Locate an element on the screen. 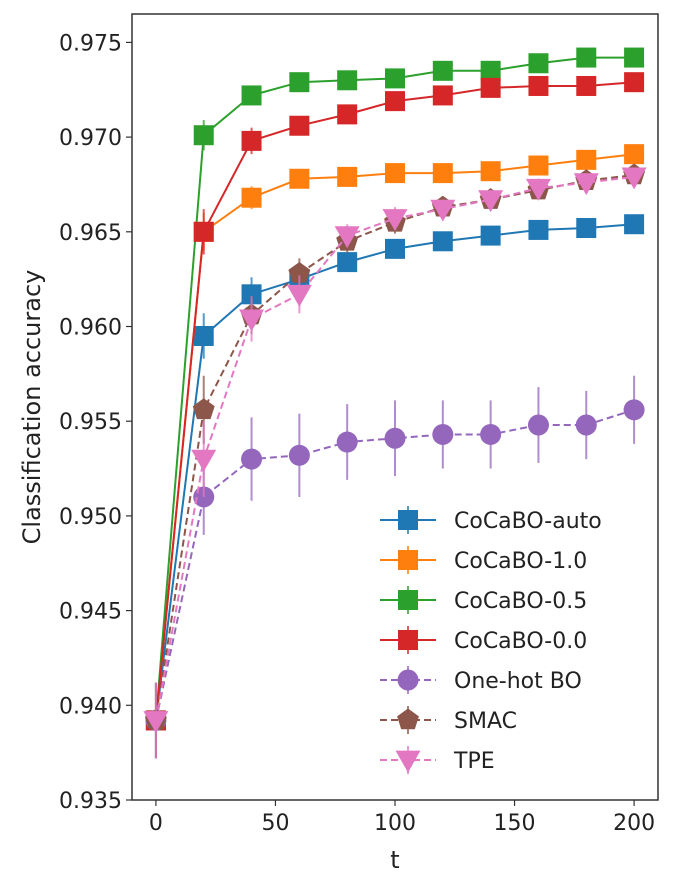 The height and width of the screenshot is (887, 677). x-axis: 0 50 100 150 200 is located at coordinates (402, 818).